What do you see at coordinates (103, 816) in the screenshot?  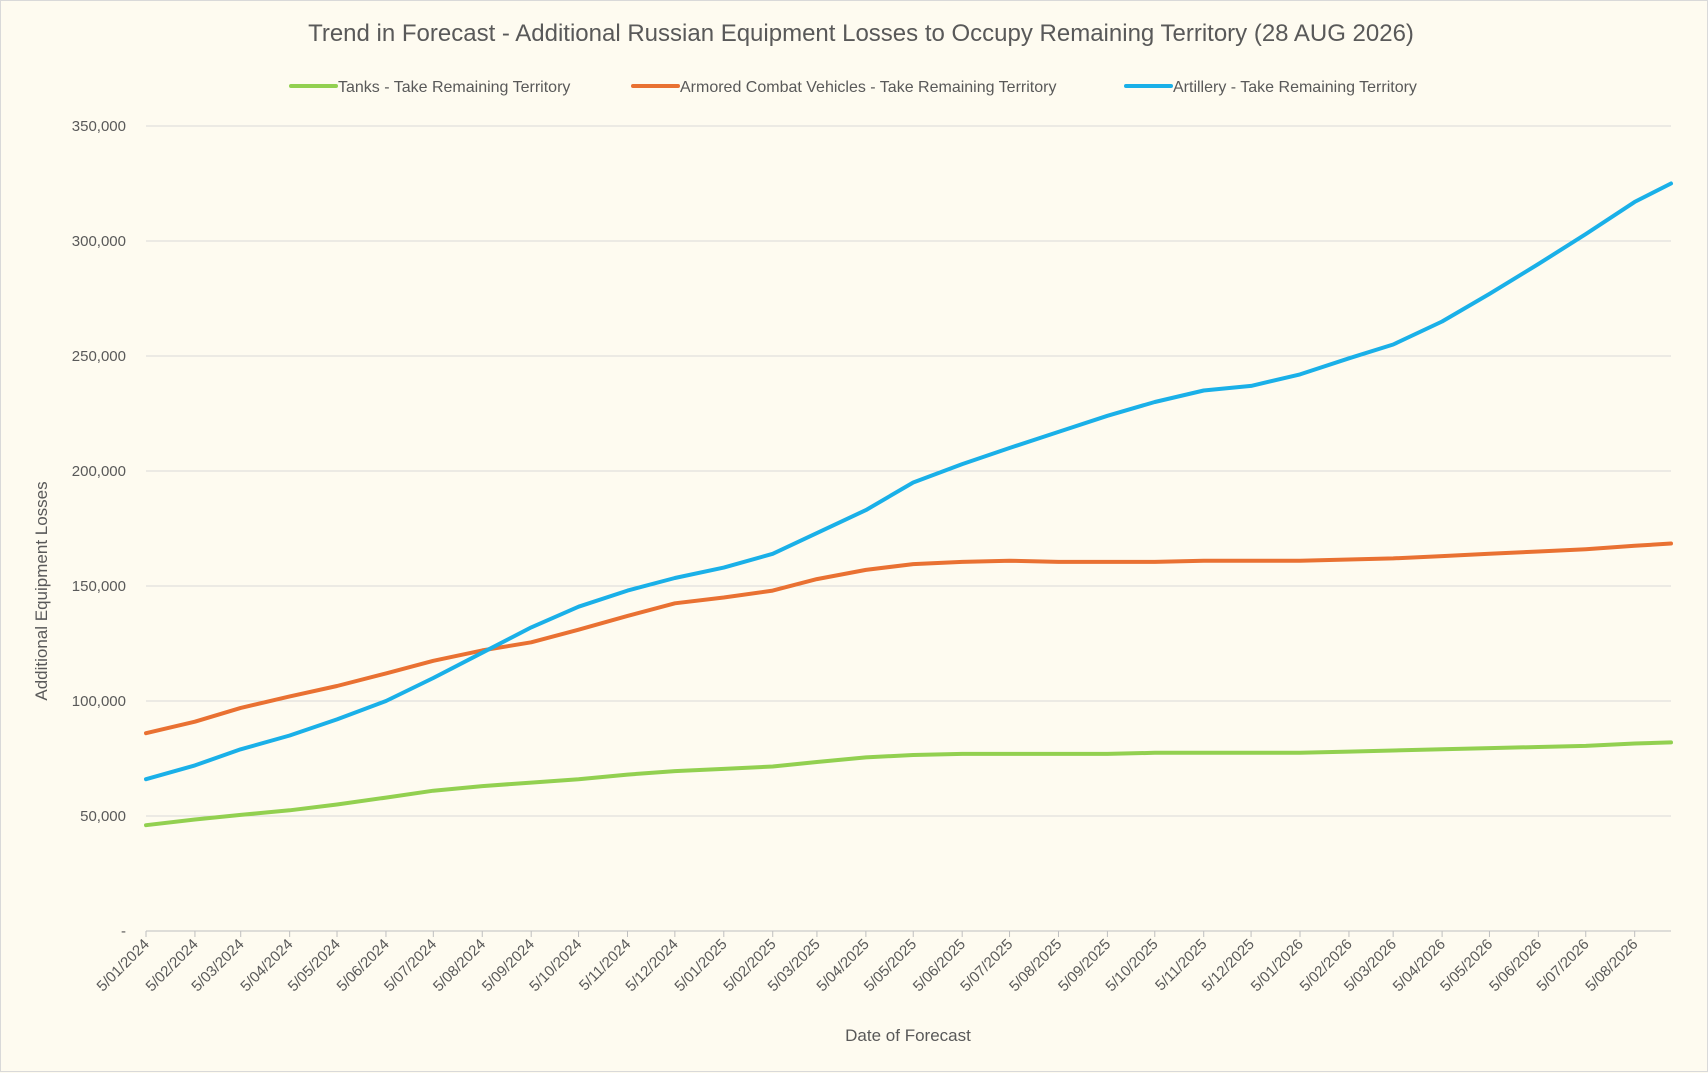 I see `y-tick-label: 50,000` at bounding box center [103, 816].